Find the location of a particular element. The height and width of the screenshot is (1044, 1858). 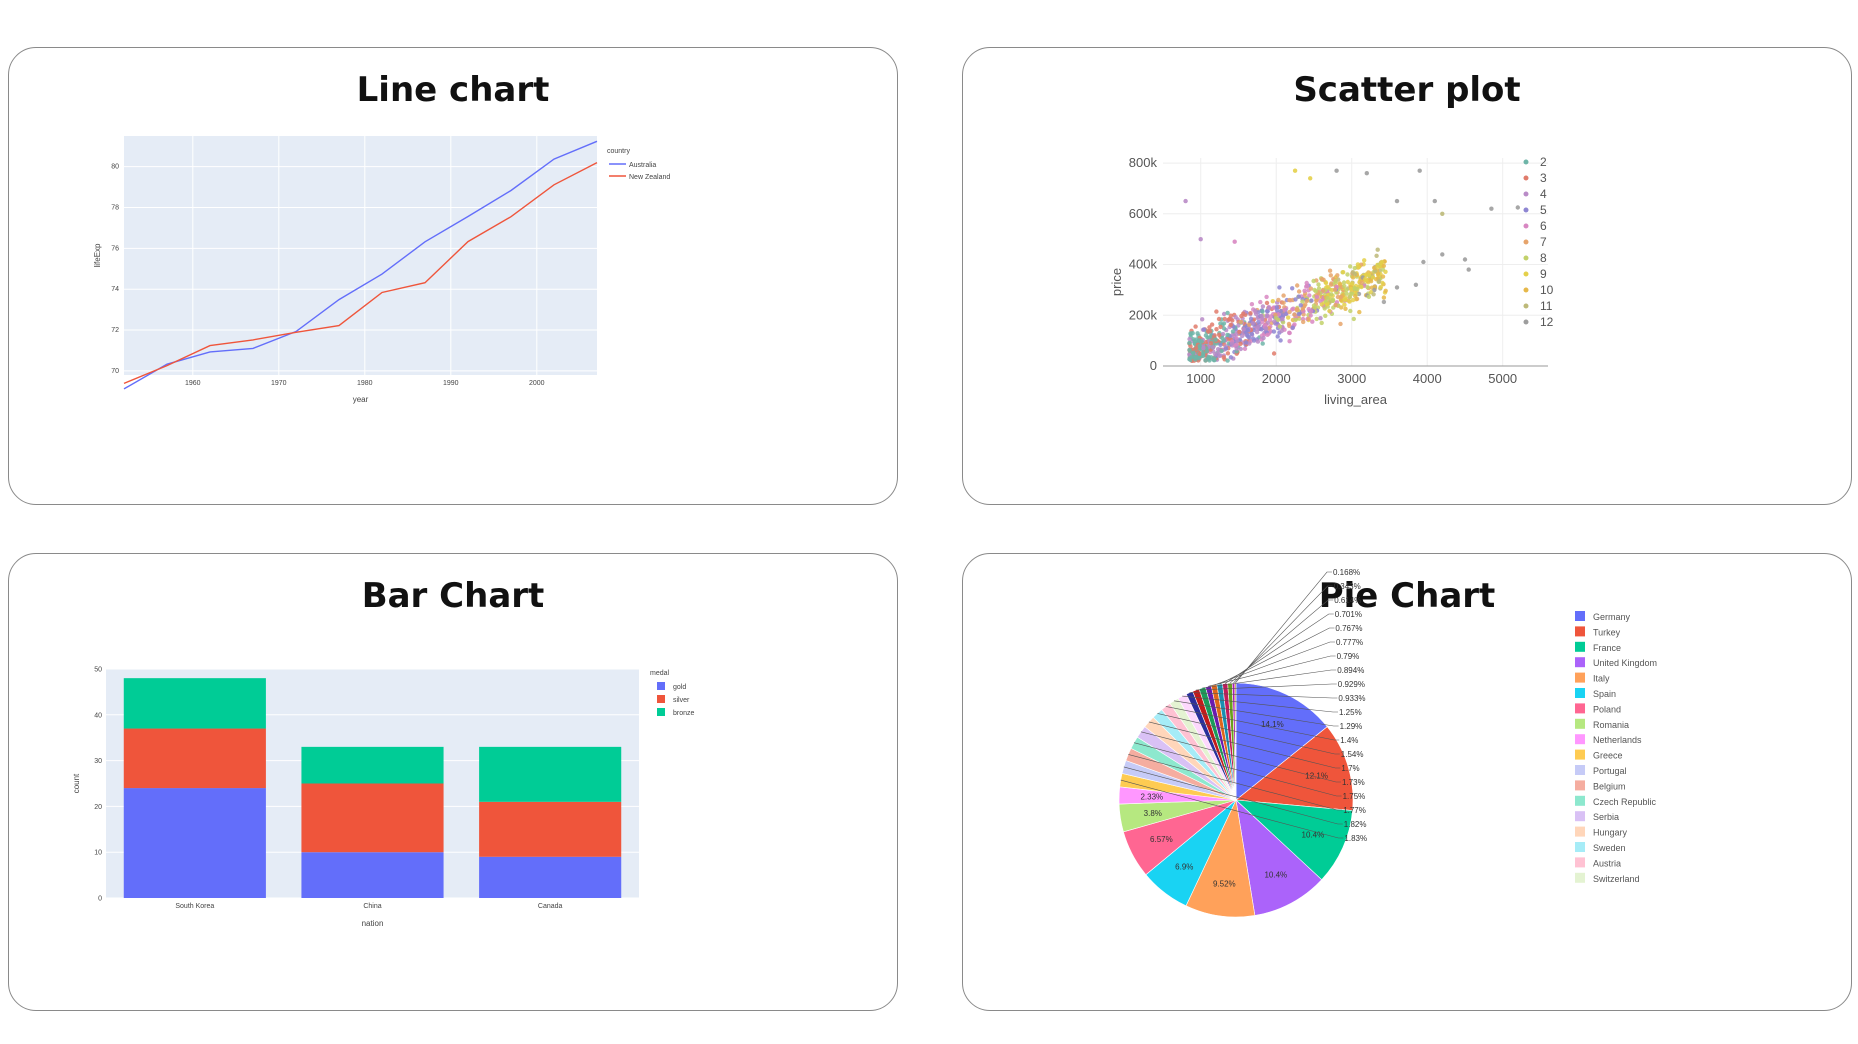

legend-label: Poland is located at coordinates (1607, 709).